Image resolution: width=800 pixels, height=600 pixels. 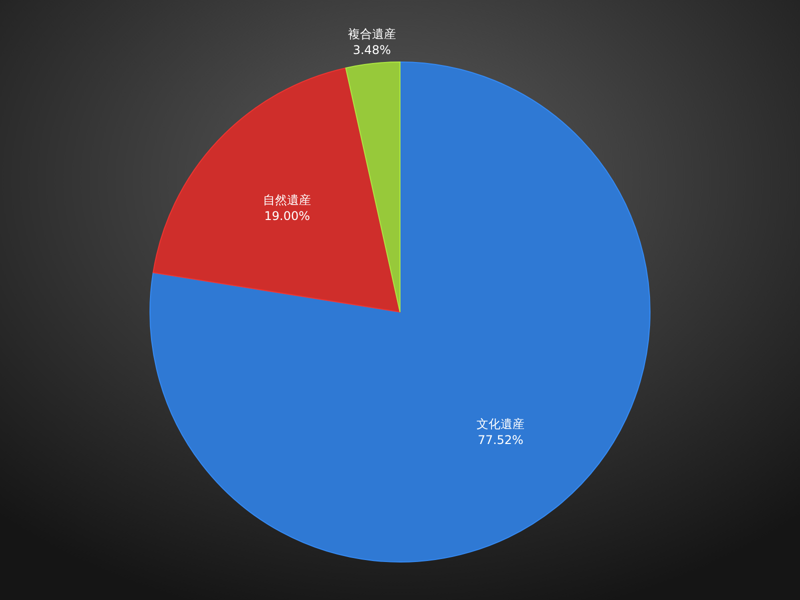 What do you see at coordinates (500, 423) in the screenshot?
I see `slice-label: 文化遺産` at bounding box center [500, 423].